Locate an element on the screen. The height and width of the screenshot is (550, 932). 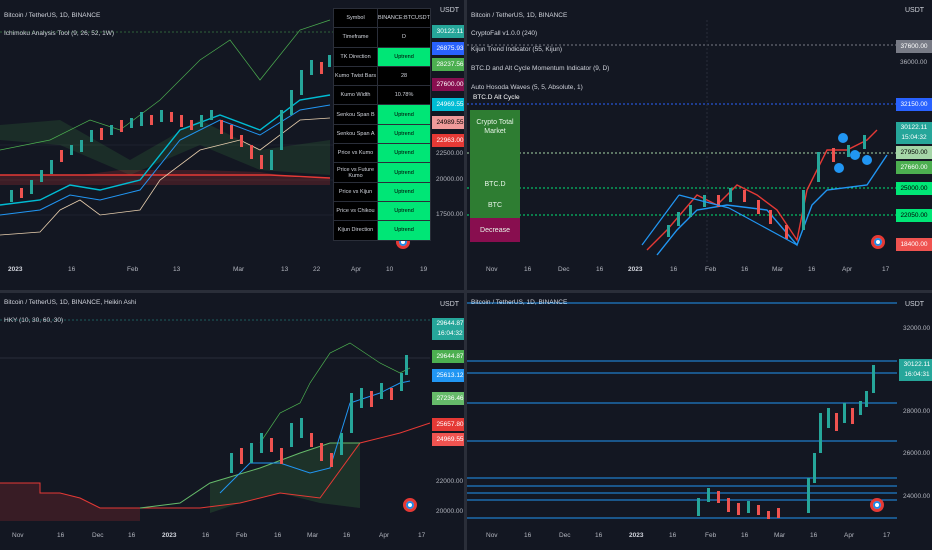
x-axis-label: Dec is located at coordinates (564, 269).